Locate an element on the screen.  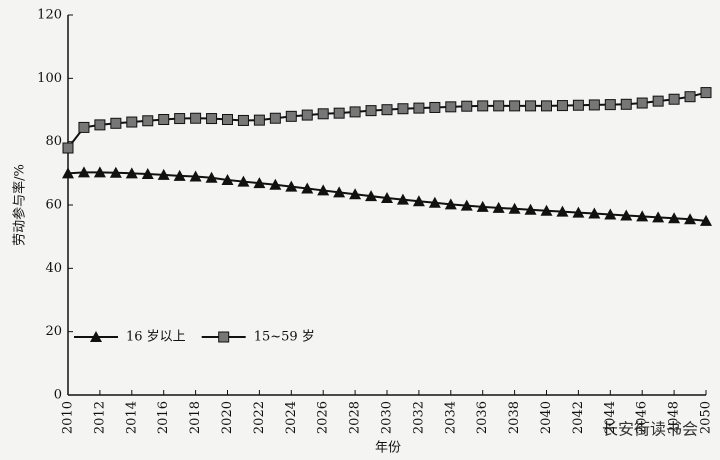
x-tick-label: 2022 is located at coordinates (259, 417).